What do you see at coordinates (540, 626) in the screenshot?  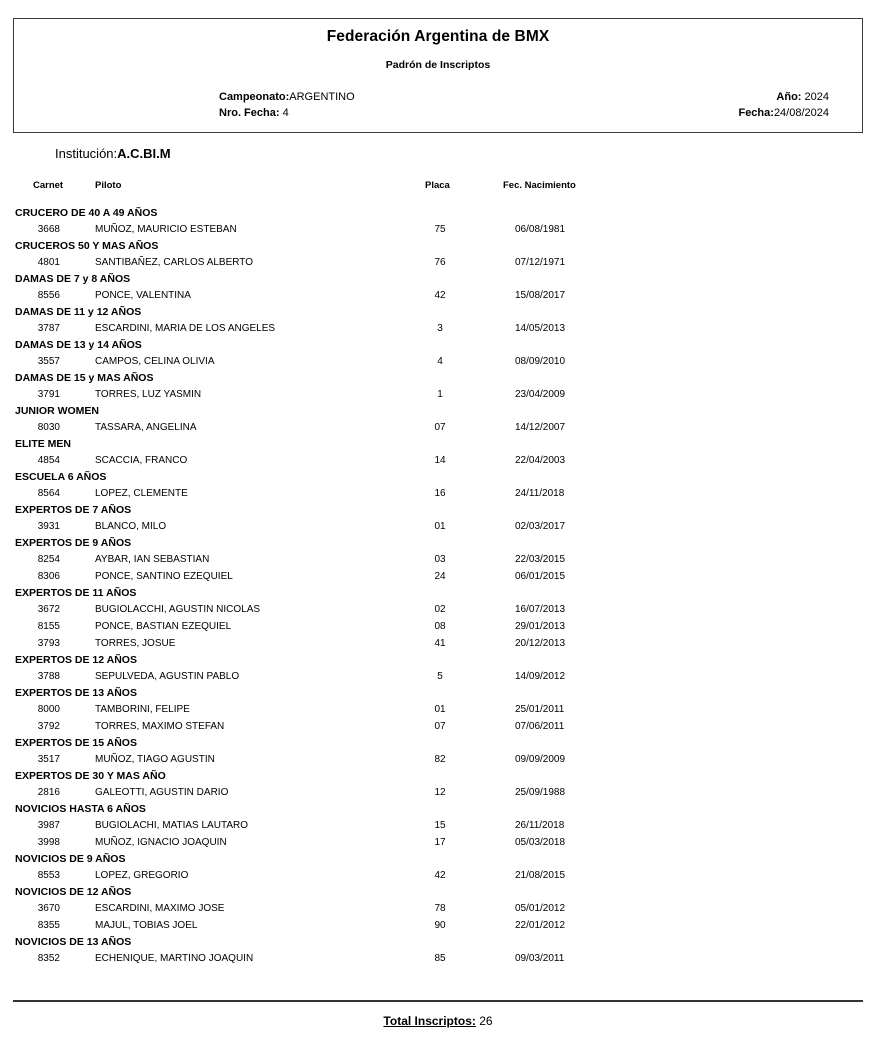 I see `rider-fecha-nacimiento: 29/01/2013` at bounding box center [540, 626].